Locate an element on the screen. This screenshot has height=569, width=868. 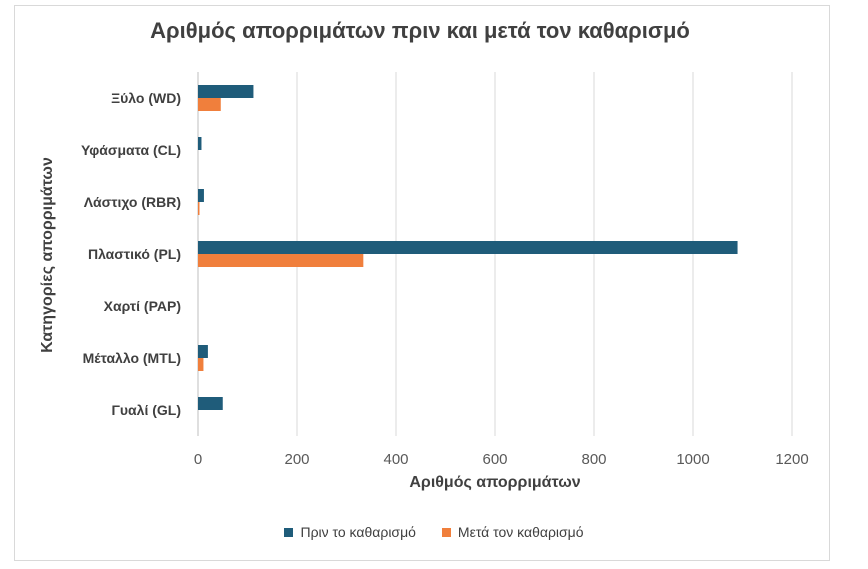
y-tick-label: Χαρτί (PAP) is located at coordinates (142, 306).